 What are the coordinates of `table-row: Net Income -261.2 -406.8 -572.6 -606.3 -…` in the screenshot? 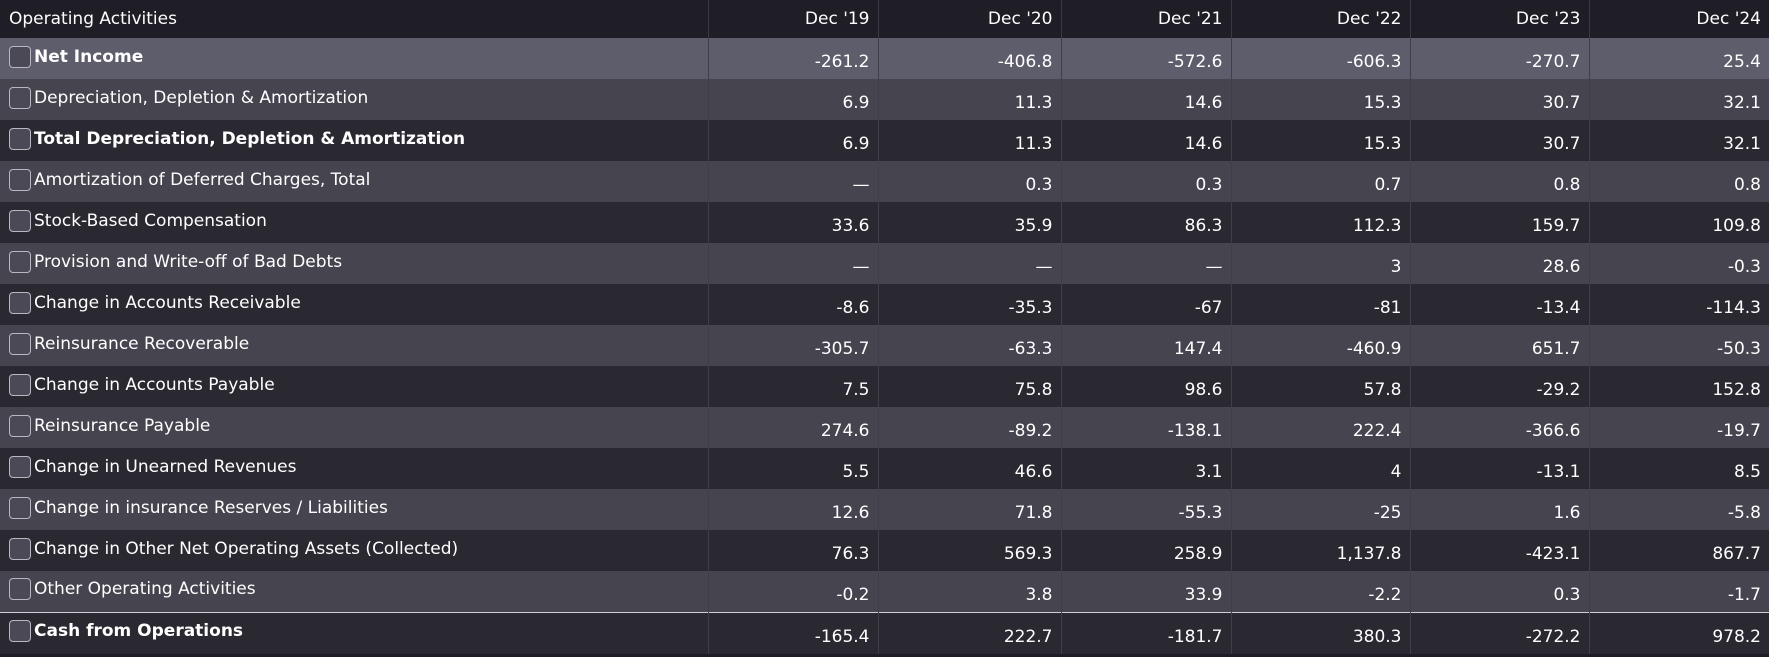 It's located at (884, 58).